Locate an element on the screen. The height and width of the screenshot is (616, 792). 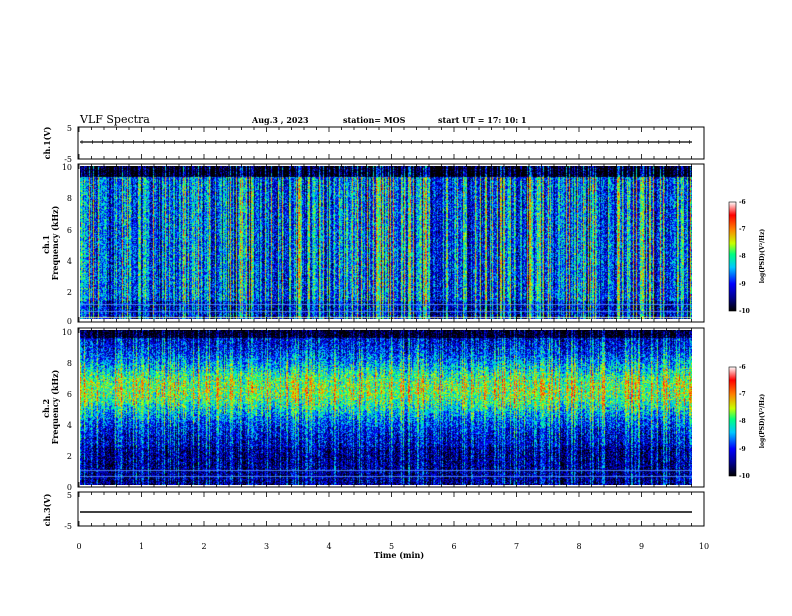
time-tick-label-10: 10 is located at coordinates (704, 546).